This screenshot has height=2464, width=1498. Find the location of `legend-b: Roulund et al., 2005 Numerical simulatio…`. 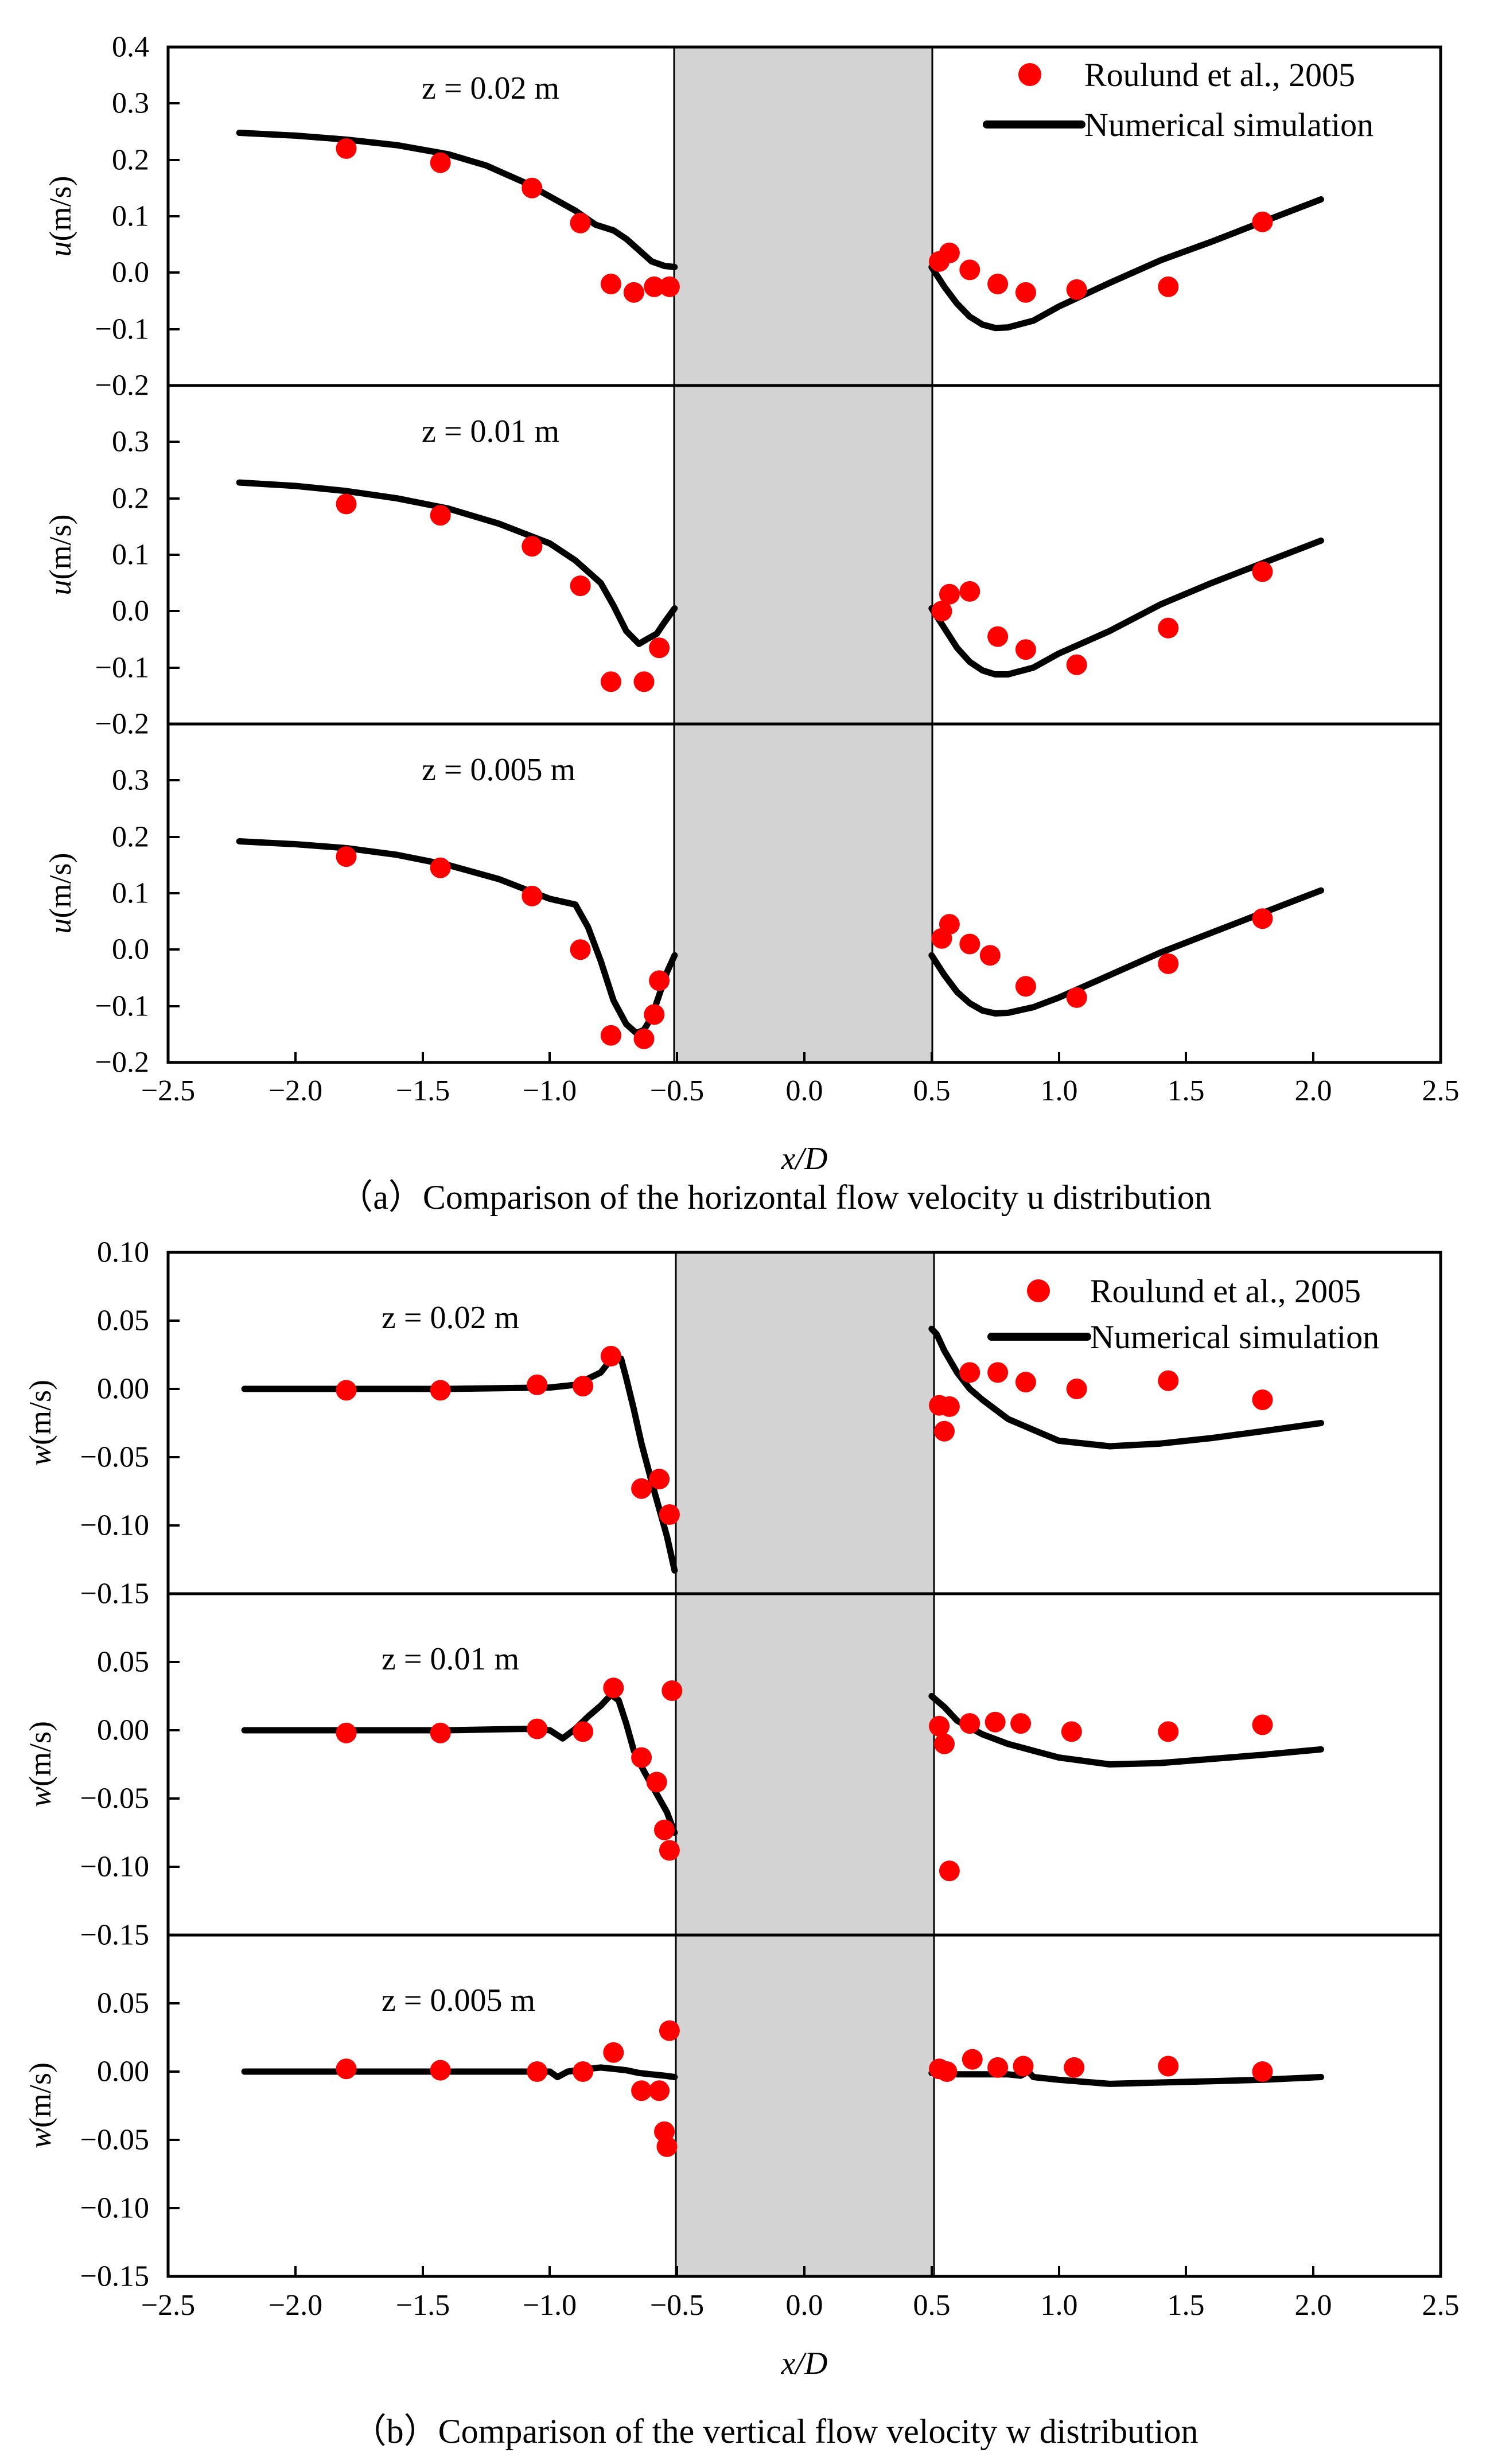

legend-b: Roulund et al., 2005 Numerical simulatio… is located at coordinates (1183, 1314).